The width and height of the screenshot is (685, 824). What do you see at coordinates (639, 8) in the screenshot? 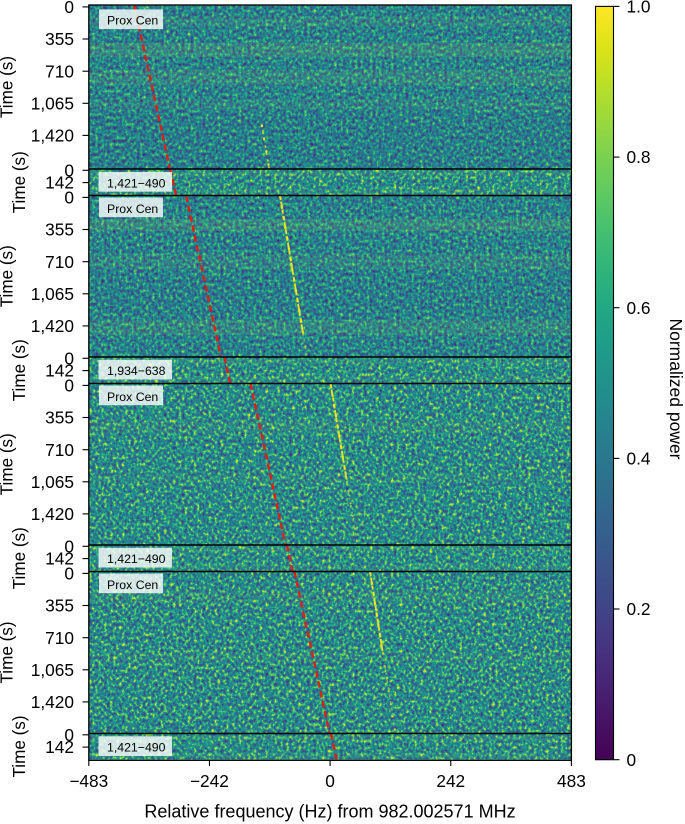
I see `svg-text: 1.0` at bounding box center [639, 8].